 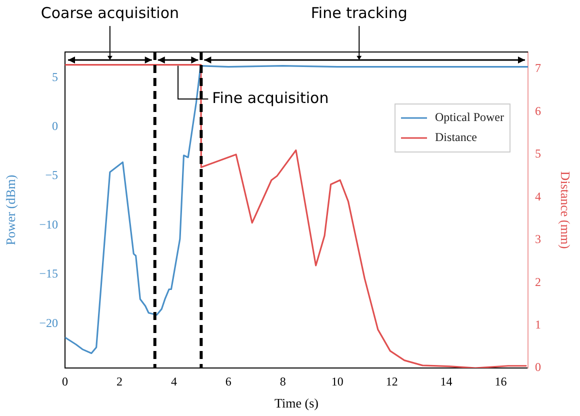 I want to click on y-tick-label: −15, so click(x=48, y=273).